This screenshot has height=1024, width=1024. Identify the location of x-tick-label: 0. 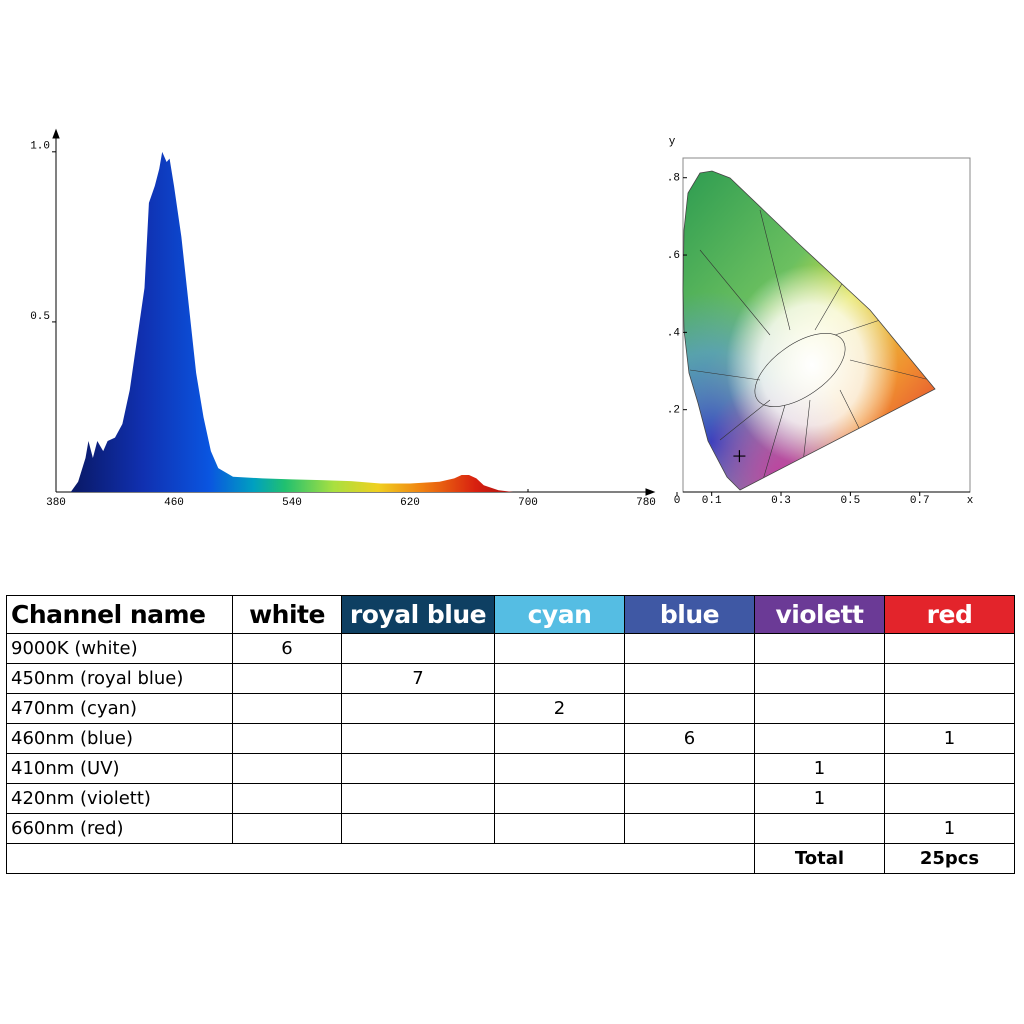
(677, 501).